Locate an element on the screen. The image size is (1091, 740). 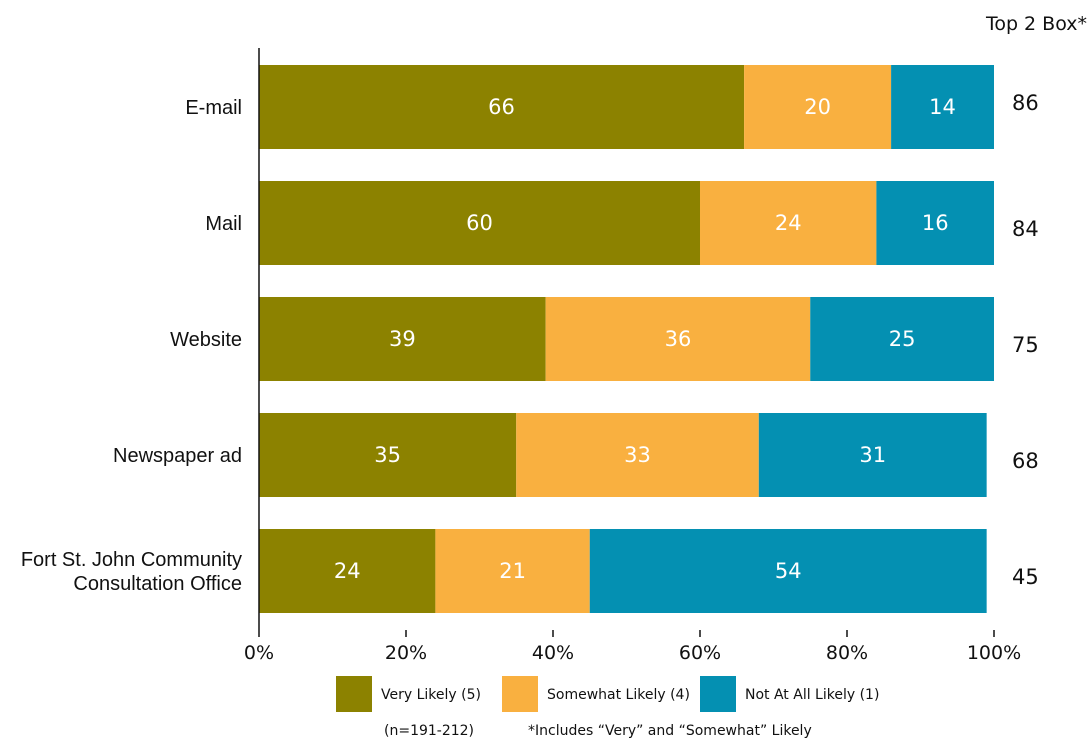
top2-box-value: 68 is located at coordinates (1025, 461).